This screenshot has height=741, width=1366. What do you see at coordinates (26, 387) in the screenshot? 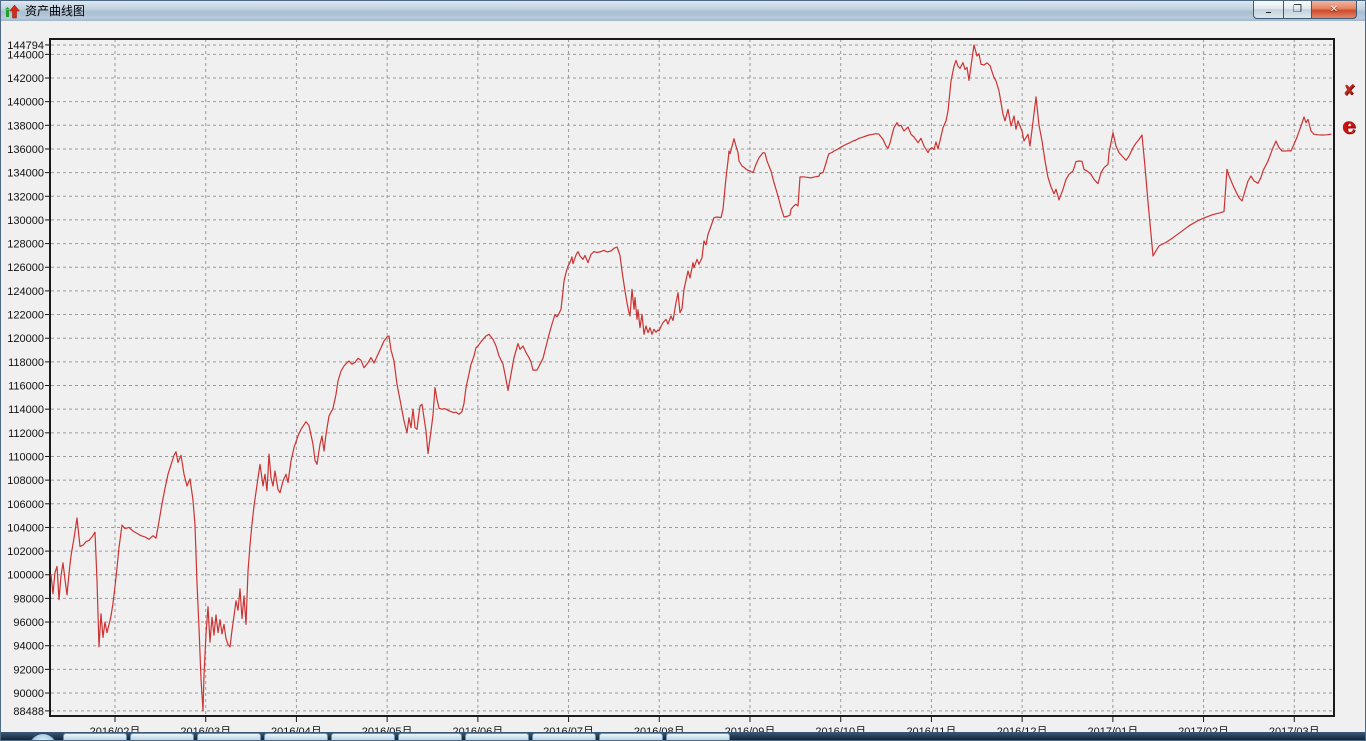
I see `y-axis-label: 116000` at bounding box center [26, 387].